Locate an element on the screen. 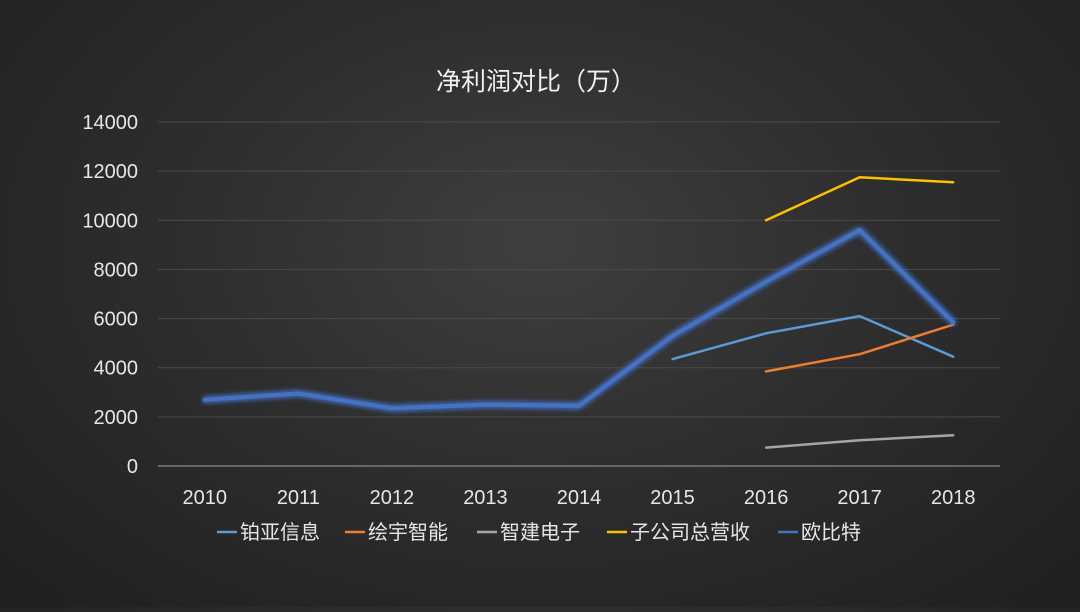 The height and width of the screenshot is (612, 1080). y-axis-ticks: 0 2000 4000 6000 8000 10000 12000 14000 is located at coordinates (110, 295).